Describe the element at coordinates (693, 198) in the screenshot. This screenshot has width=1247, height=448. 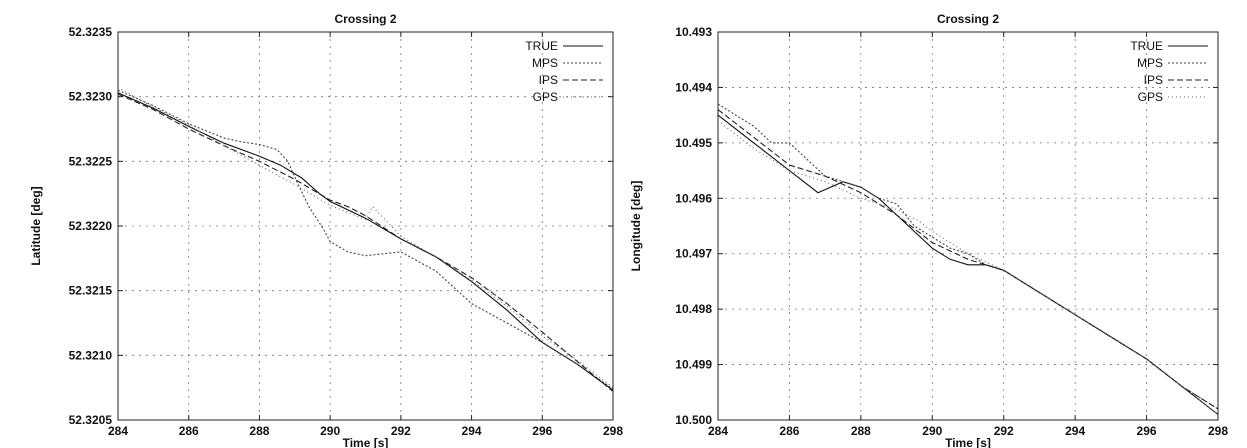
I see `y-tick-label: 10.496` at that location.